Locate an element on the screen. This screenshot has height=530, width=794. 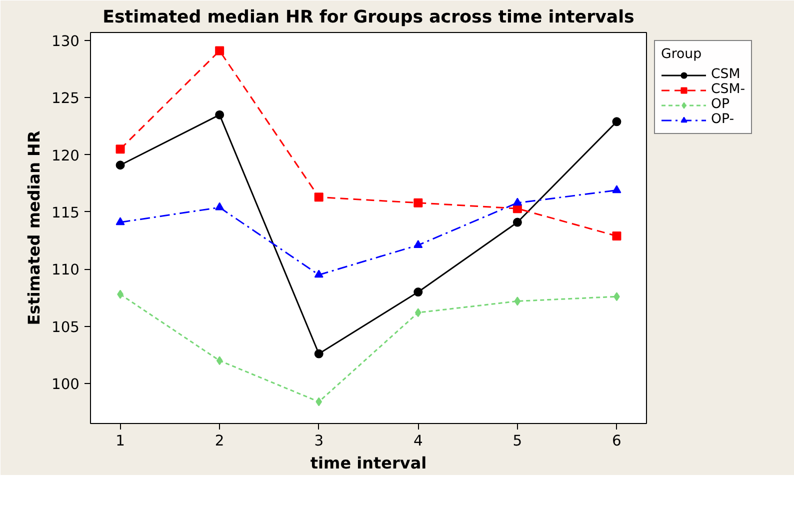
legend-label: OP is located at coordinates (721, 104).